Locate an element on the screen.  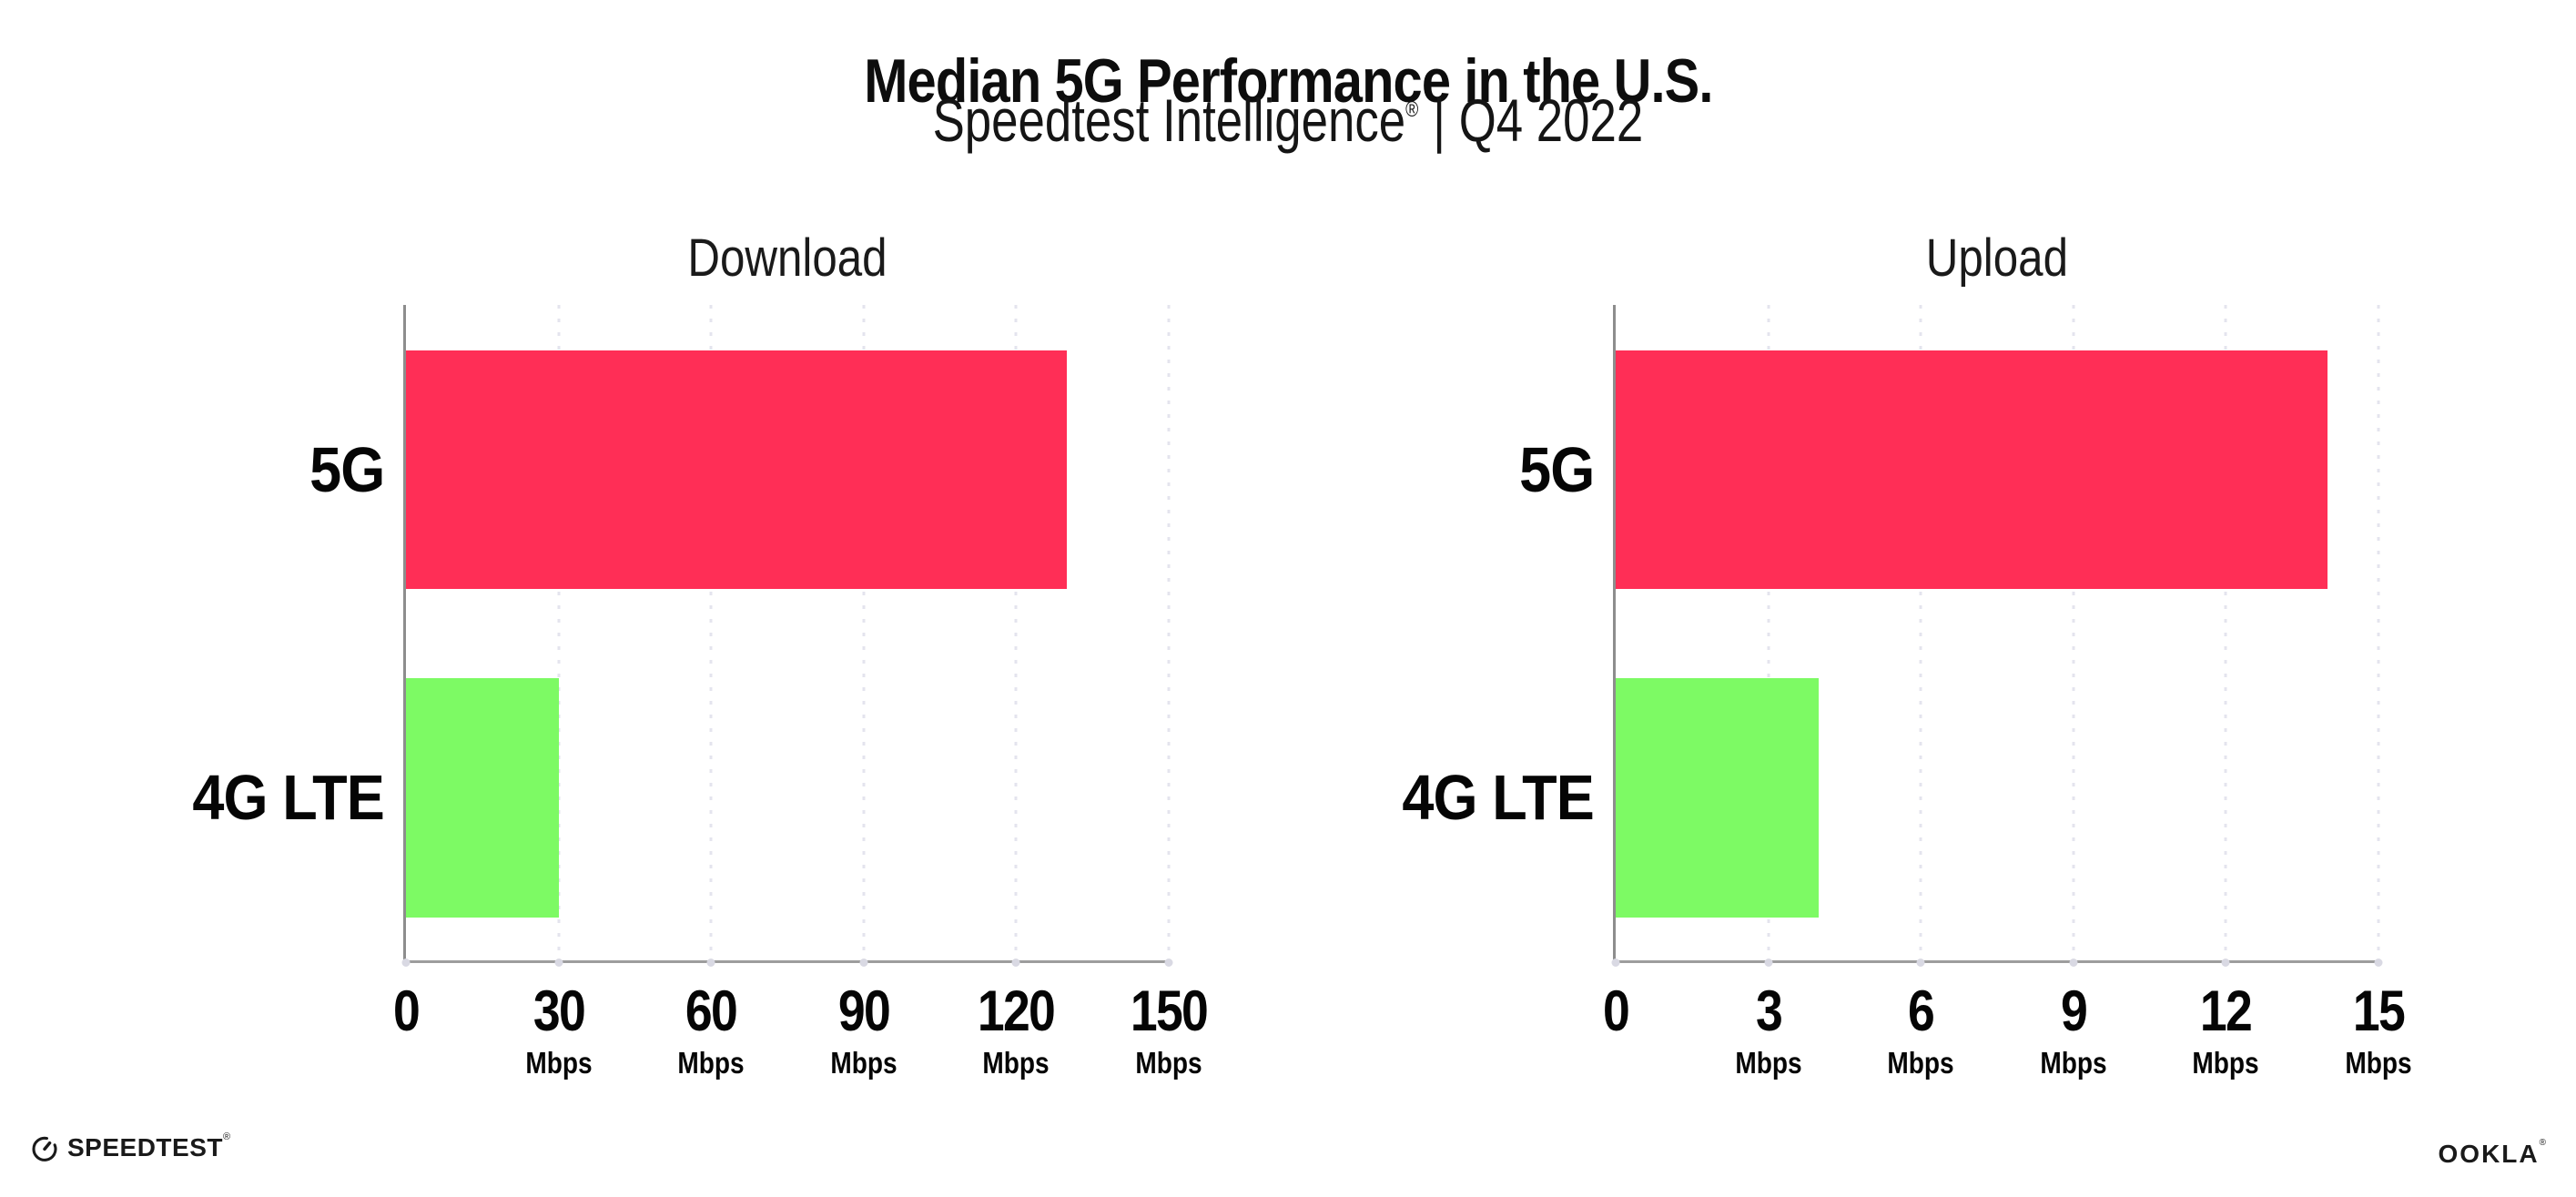
x-tick-label-3: 3 Mbps is located at coordinates (1768, 1030).